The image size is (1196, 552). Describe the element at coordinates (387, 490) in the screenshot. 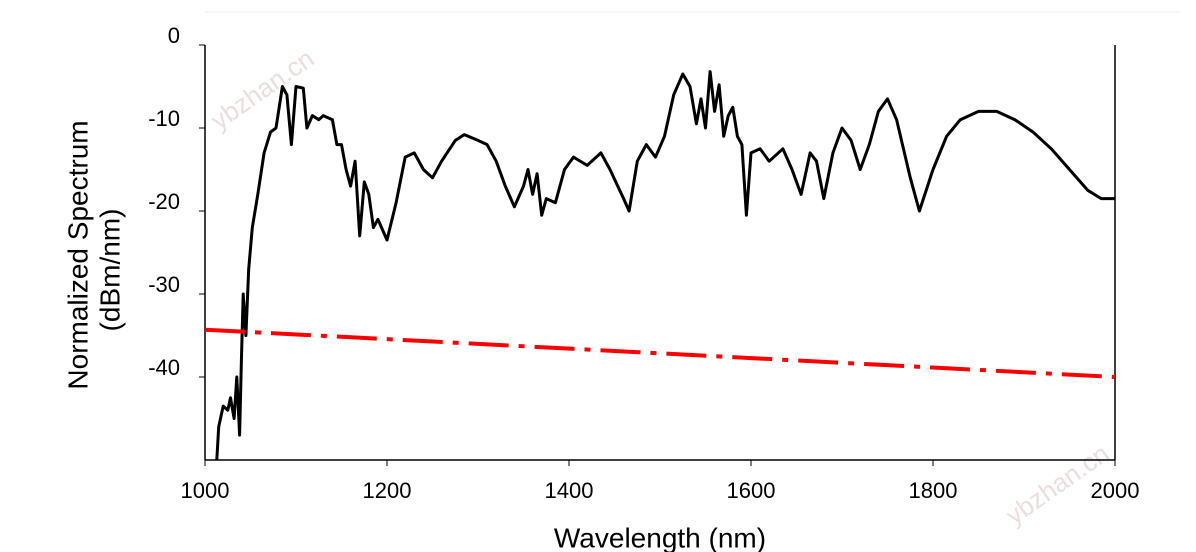

I see `x-tick-label: 1200` at that location.